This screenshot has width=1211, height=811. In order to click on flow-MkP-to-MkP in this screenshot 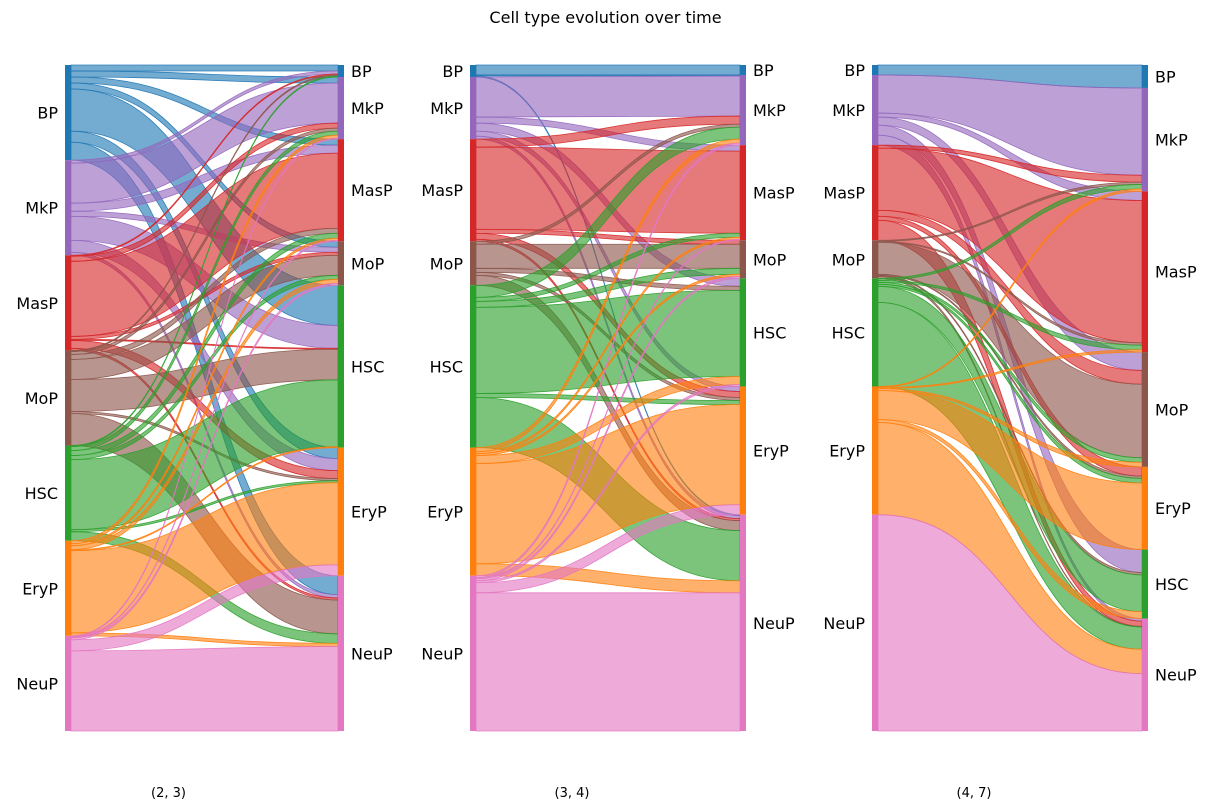, I will do `click(608, 96)`.